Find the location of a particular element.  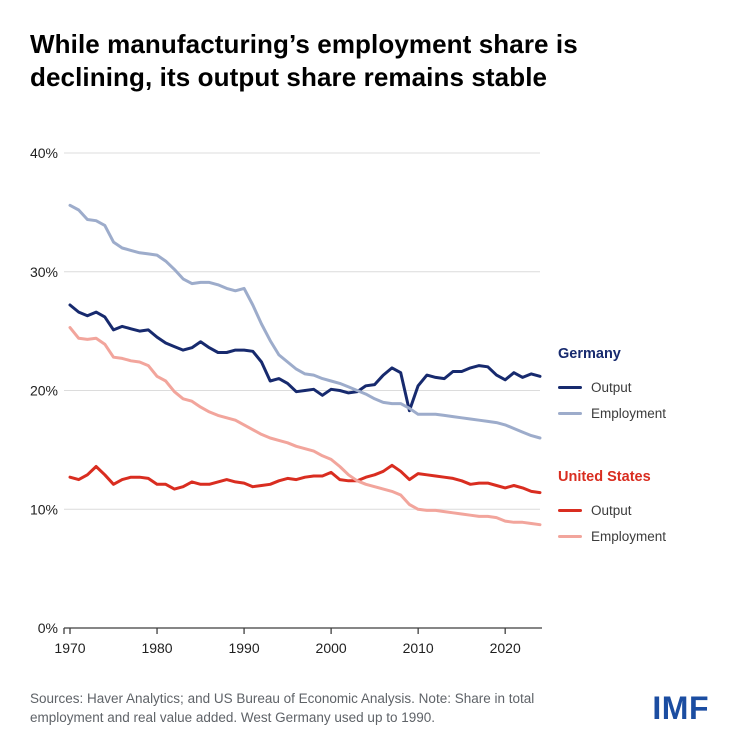

legend-title-germany: Germany is located at coordinates (589, 353).